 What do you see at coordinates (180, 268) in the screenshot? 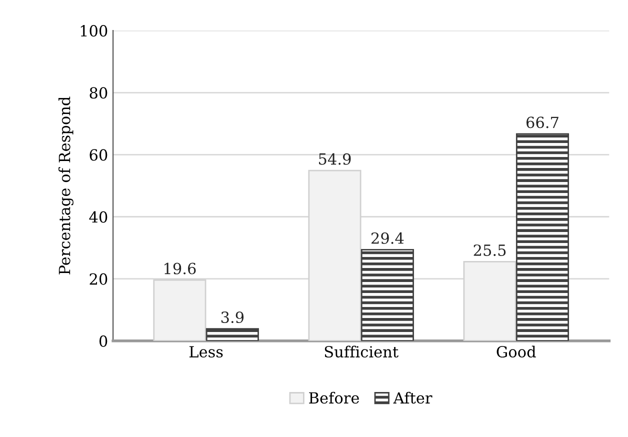
I see `data-label: 19.6` at bounding box center [180, 268].